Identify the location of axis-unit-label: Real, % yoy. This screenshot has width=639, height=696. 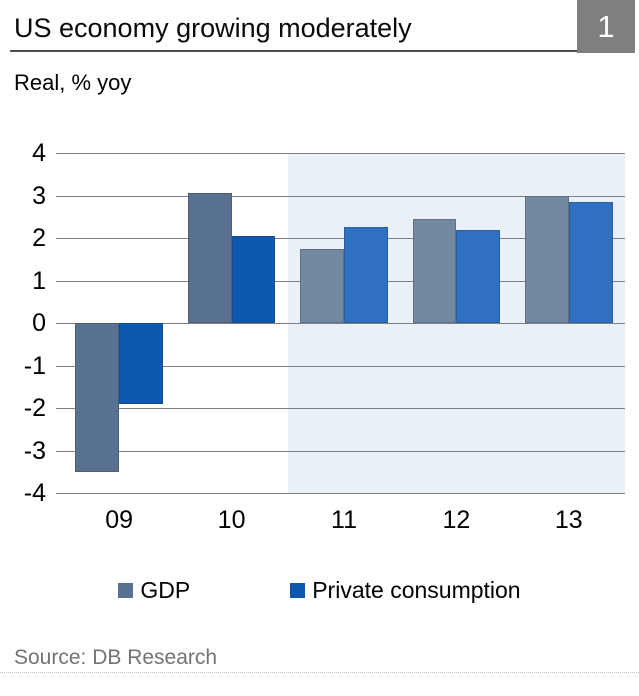
(73, 82).